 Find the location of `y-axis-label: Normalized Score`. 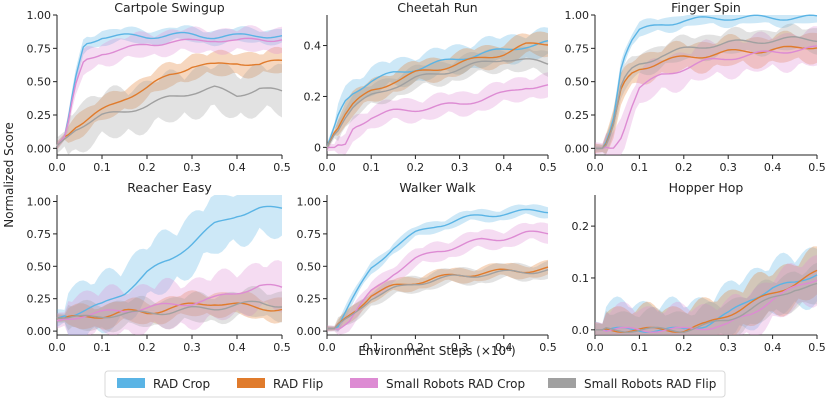

y-axis-label: Normalized Score is located at coordinates (9, 174).